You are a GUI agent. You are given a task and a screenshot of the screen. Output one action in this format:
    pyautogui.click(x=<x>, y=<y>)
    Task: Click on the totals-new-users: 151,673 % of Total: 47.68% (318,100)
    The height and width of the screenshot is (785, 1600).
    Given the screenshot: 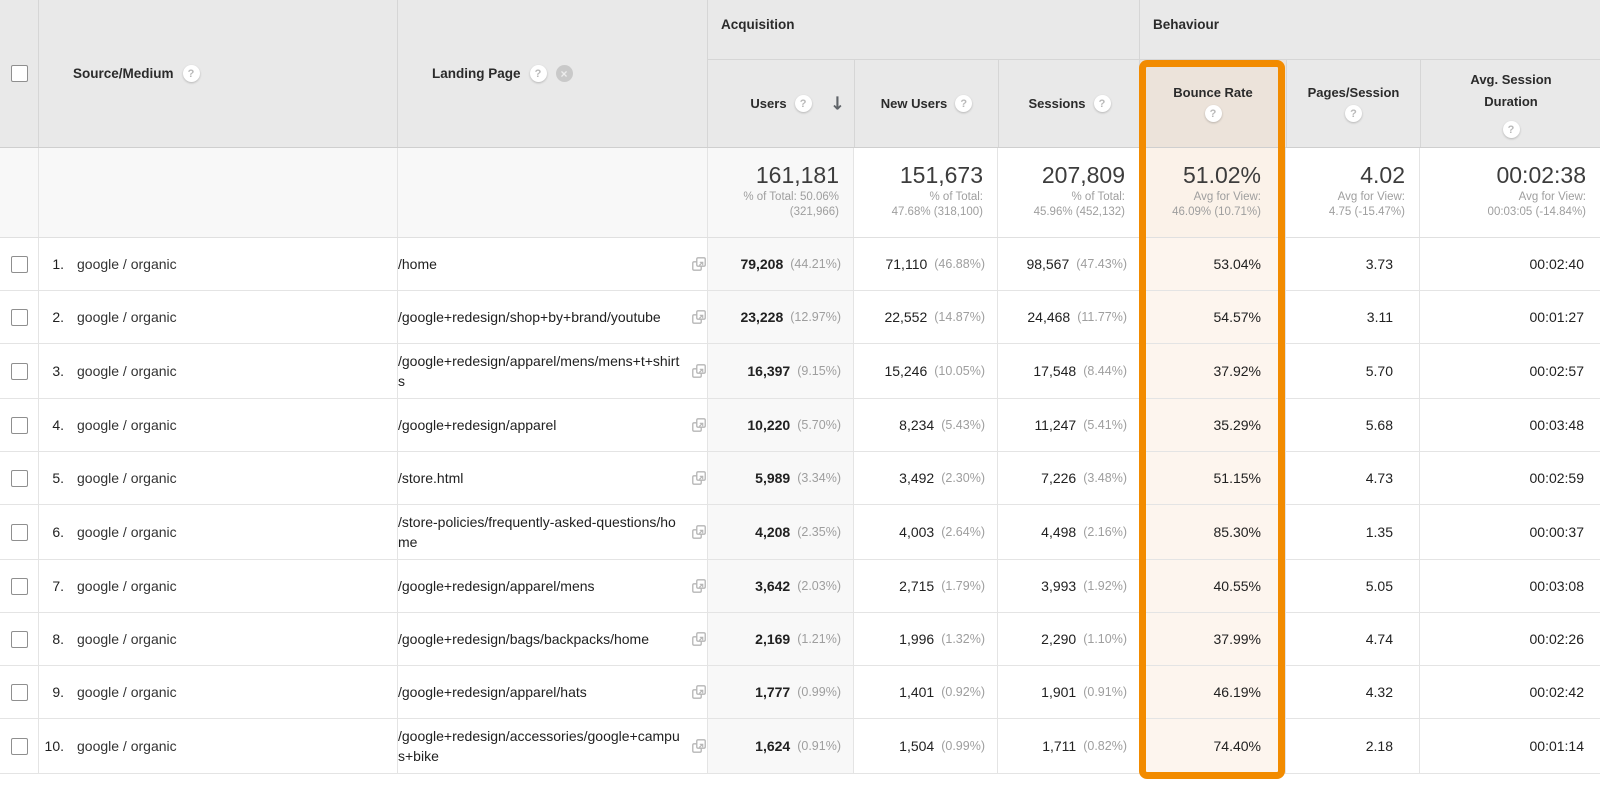 What is the action you would take?
    pyautogui.click(x=925, y=192)
    